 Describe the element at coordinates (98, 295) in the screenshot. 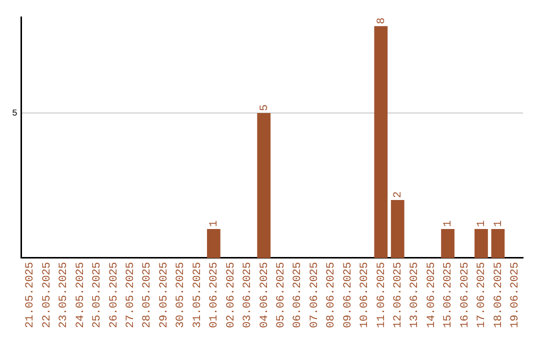

I see `x-tick-label: 25.05.2025` at that location.